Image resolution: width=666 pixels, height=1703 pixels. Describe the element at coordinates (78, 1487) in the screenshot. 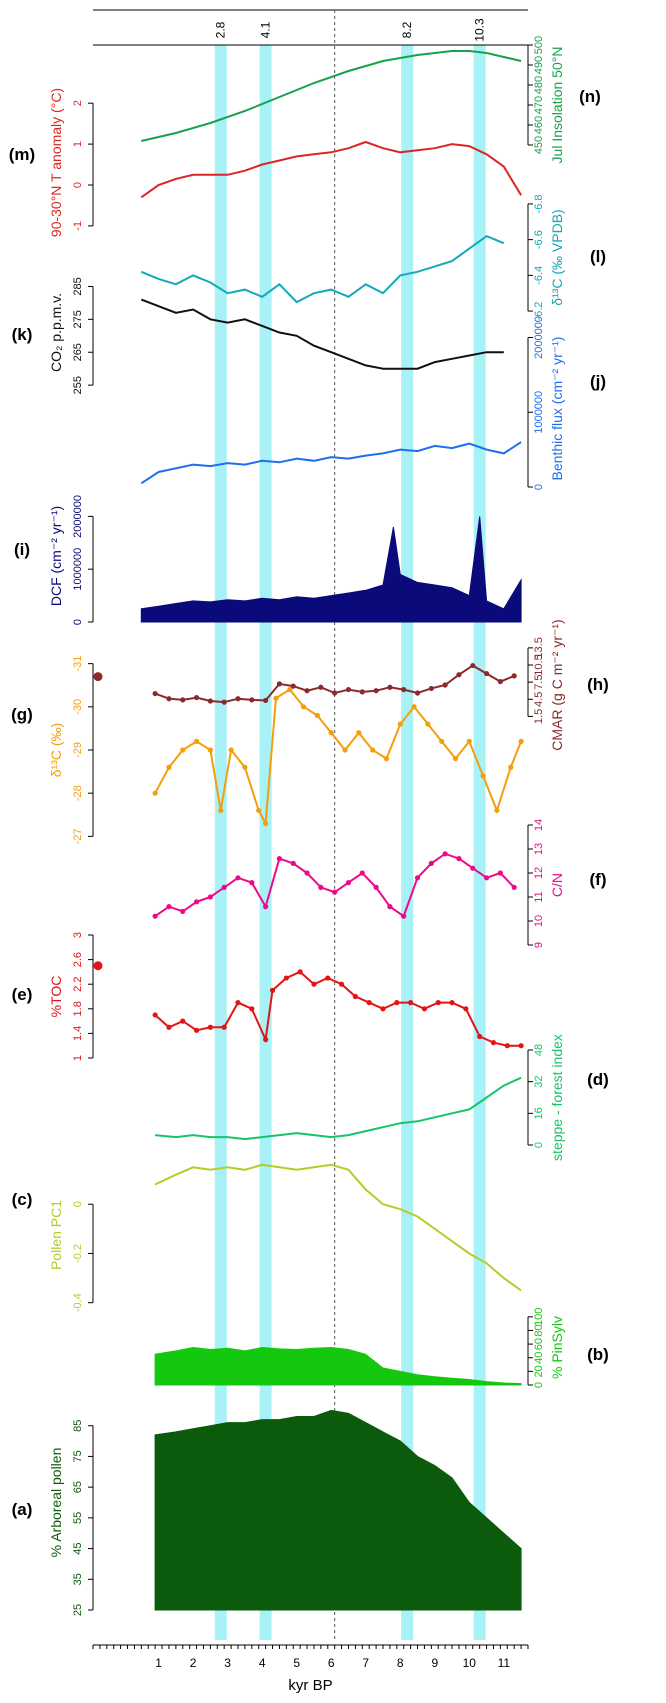

I see `panel-a-tick-label-4: 65` at that location.